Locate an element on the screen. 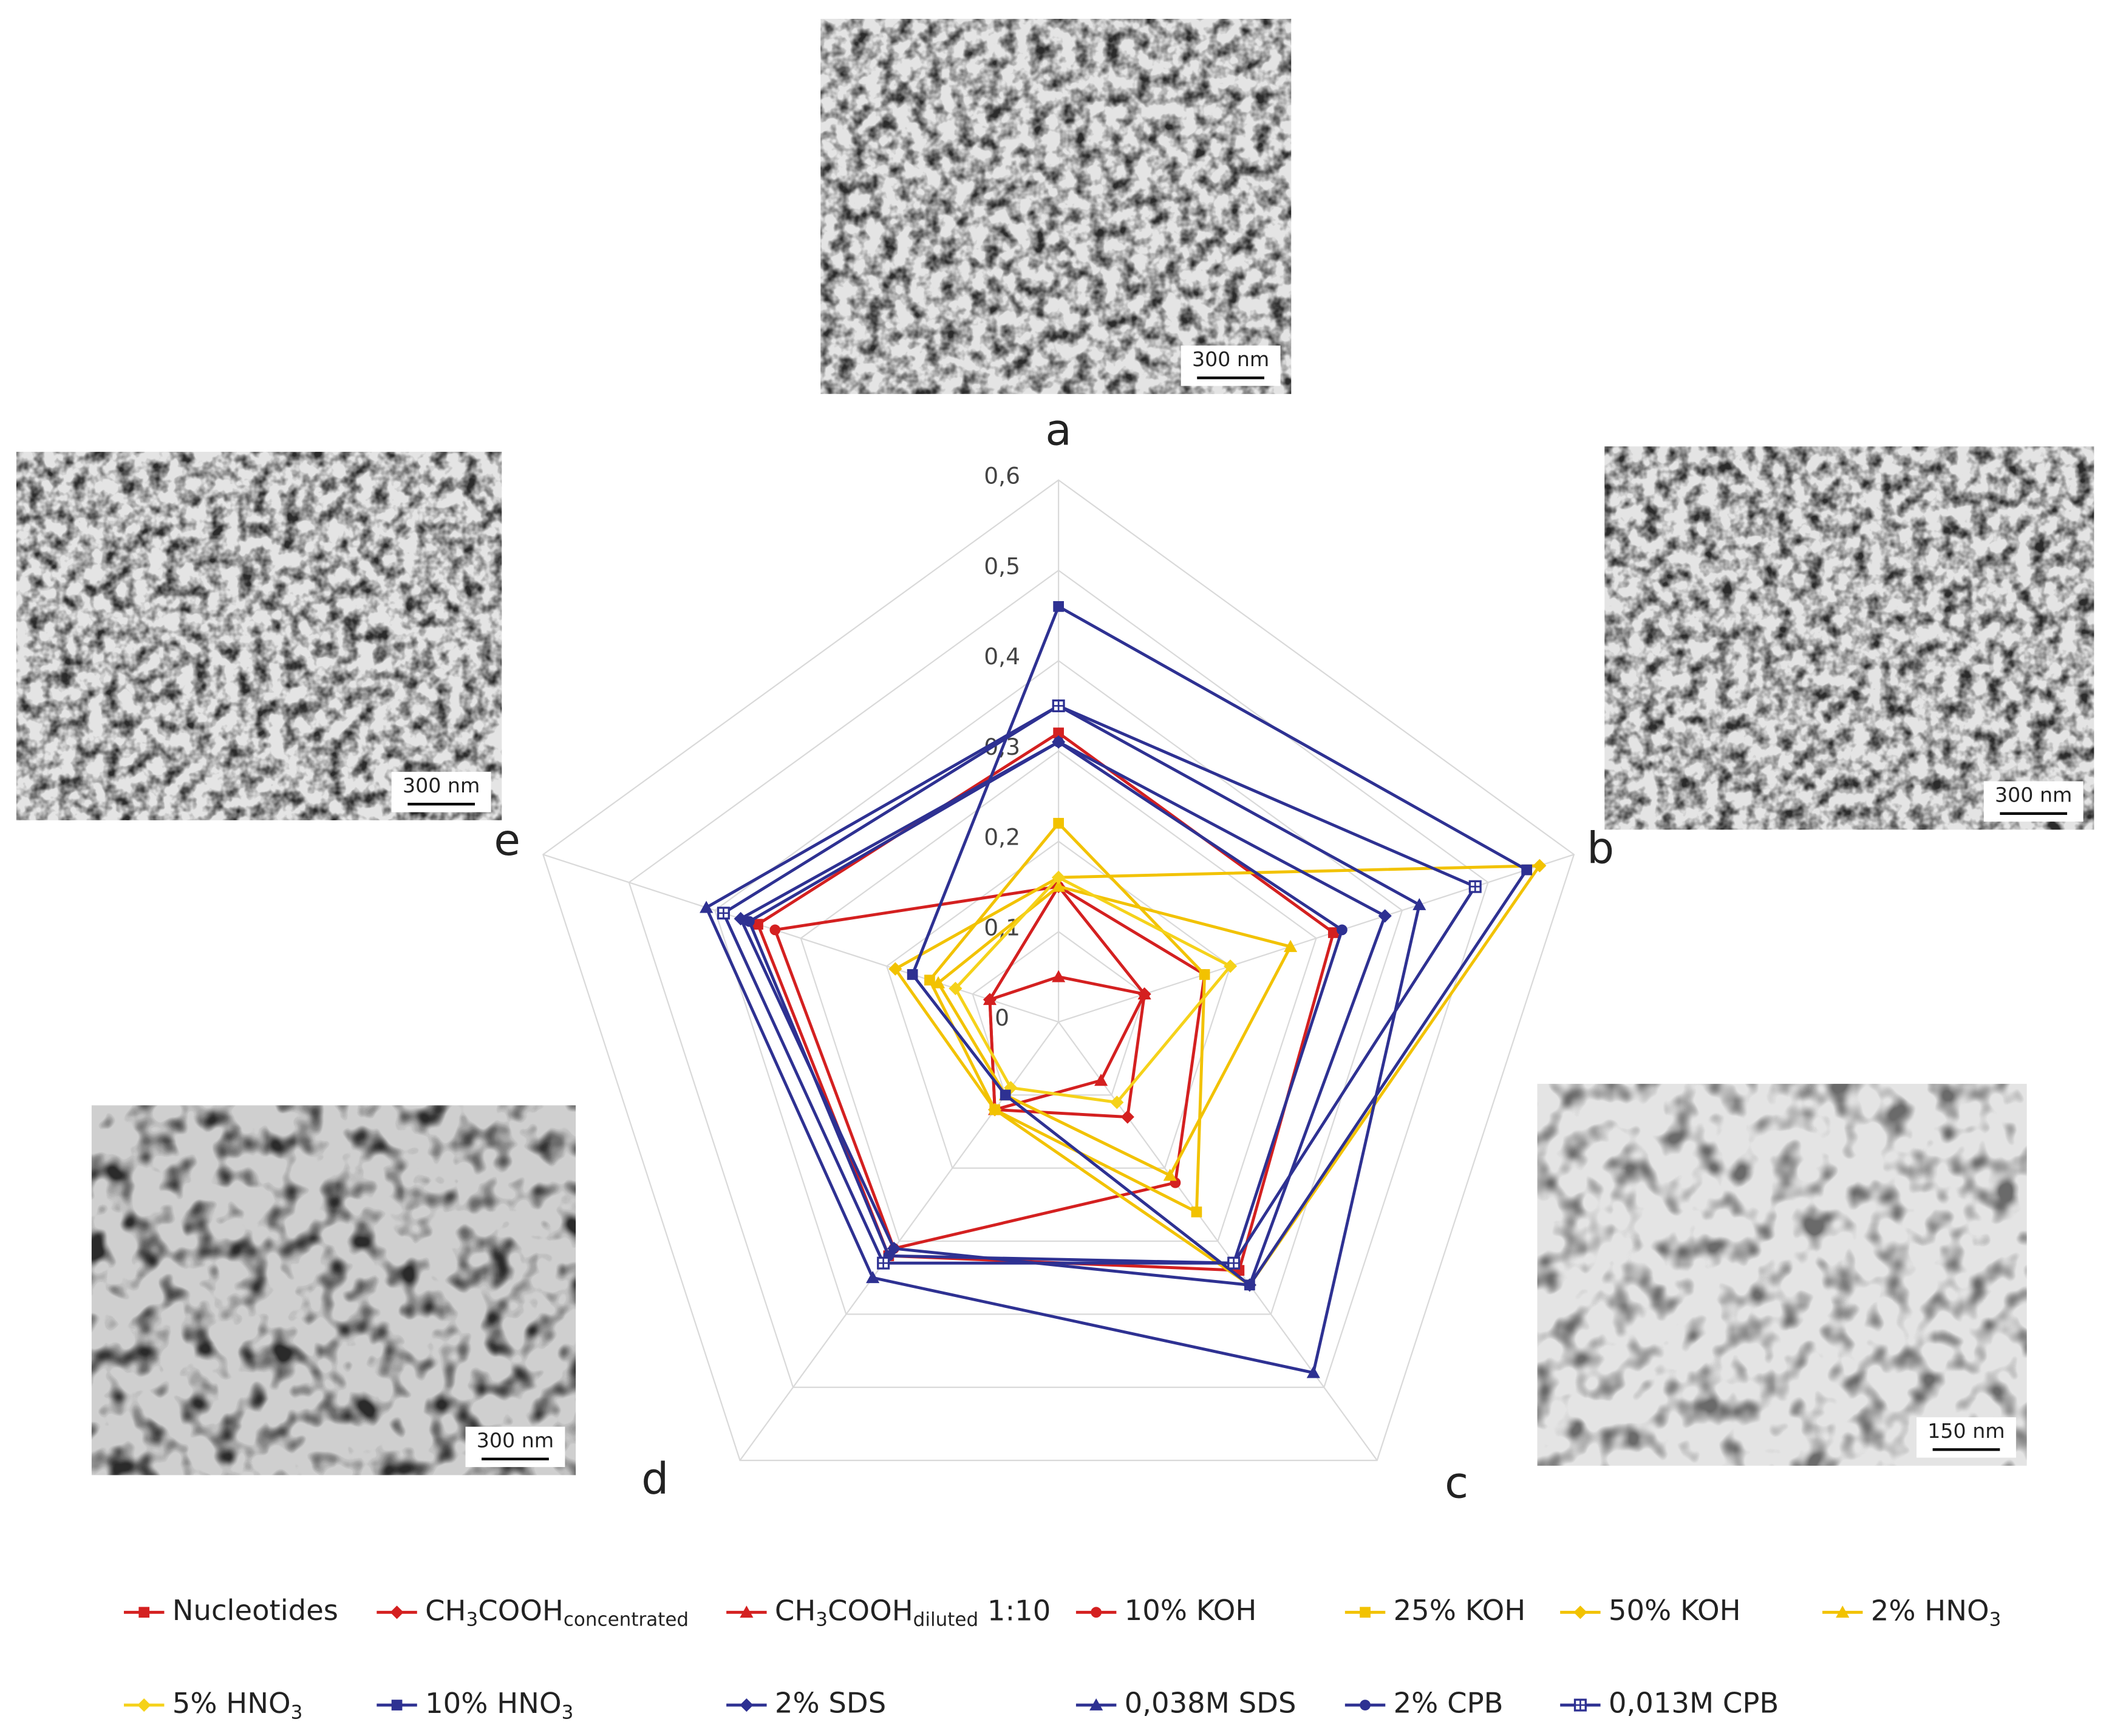  scale-bar-label: 150 nm is located at coordinates (1966, 1431).